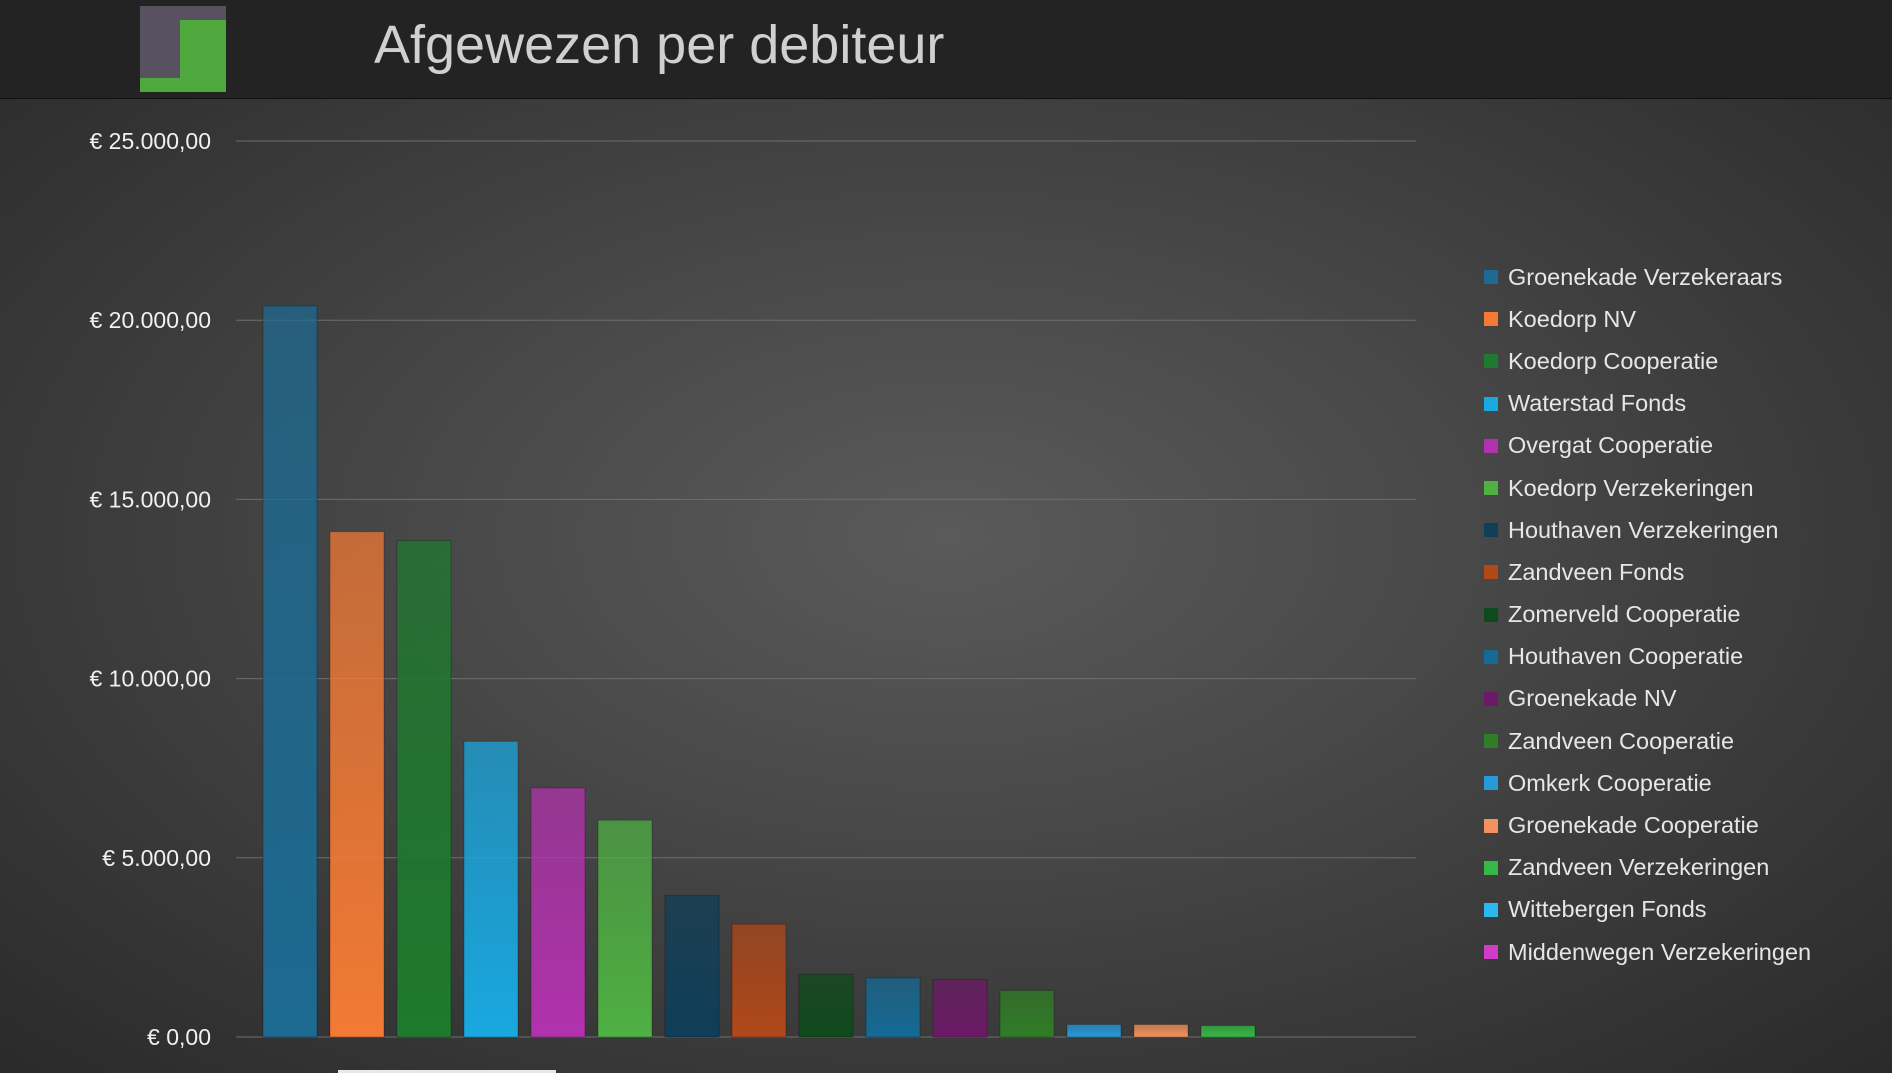  What do you see at coordinates (1639, 867) in the screenshot?
I see `legend-label: Zandveen Verzekeringen` at bounding box center [1639, 867].